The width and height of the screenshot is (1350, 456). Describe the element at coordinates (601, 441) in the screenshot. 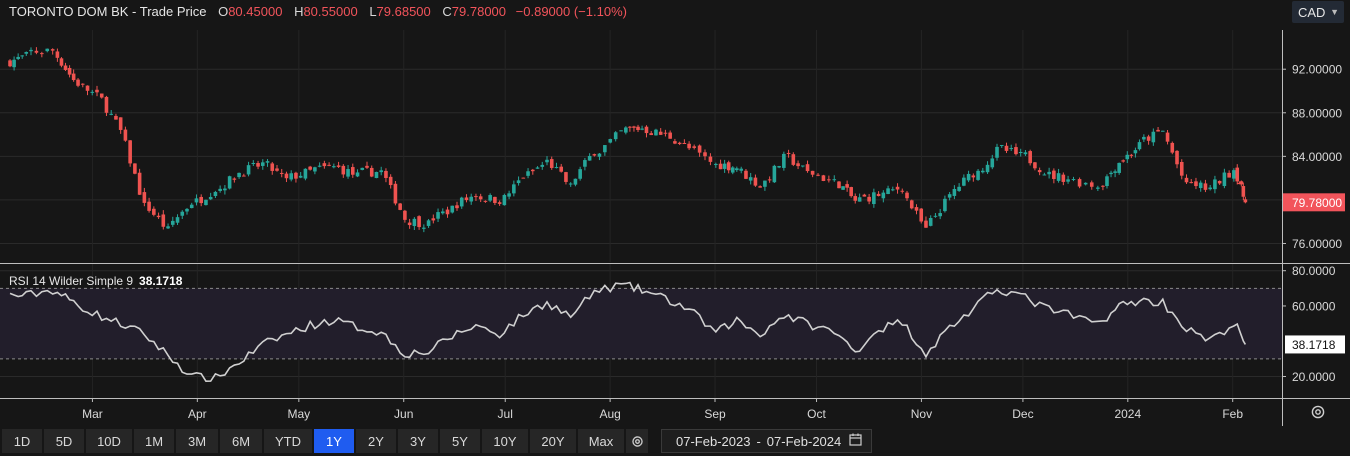

I see `range-button-max: Max` at that location.